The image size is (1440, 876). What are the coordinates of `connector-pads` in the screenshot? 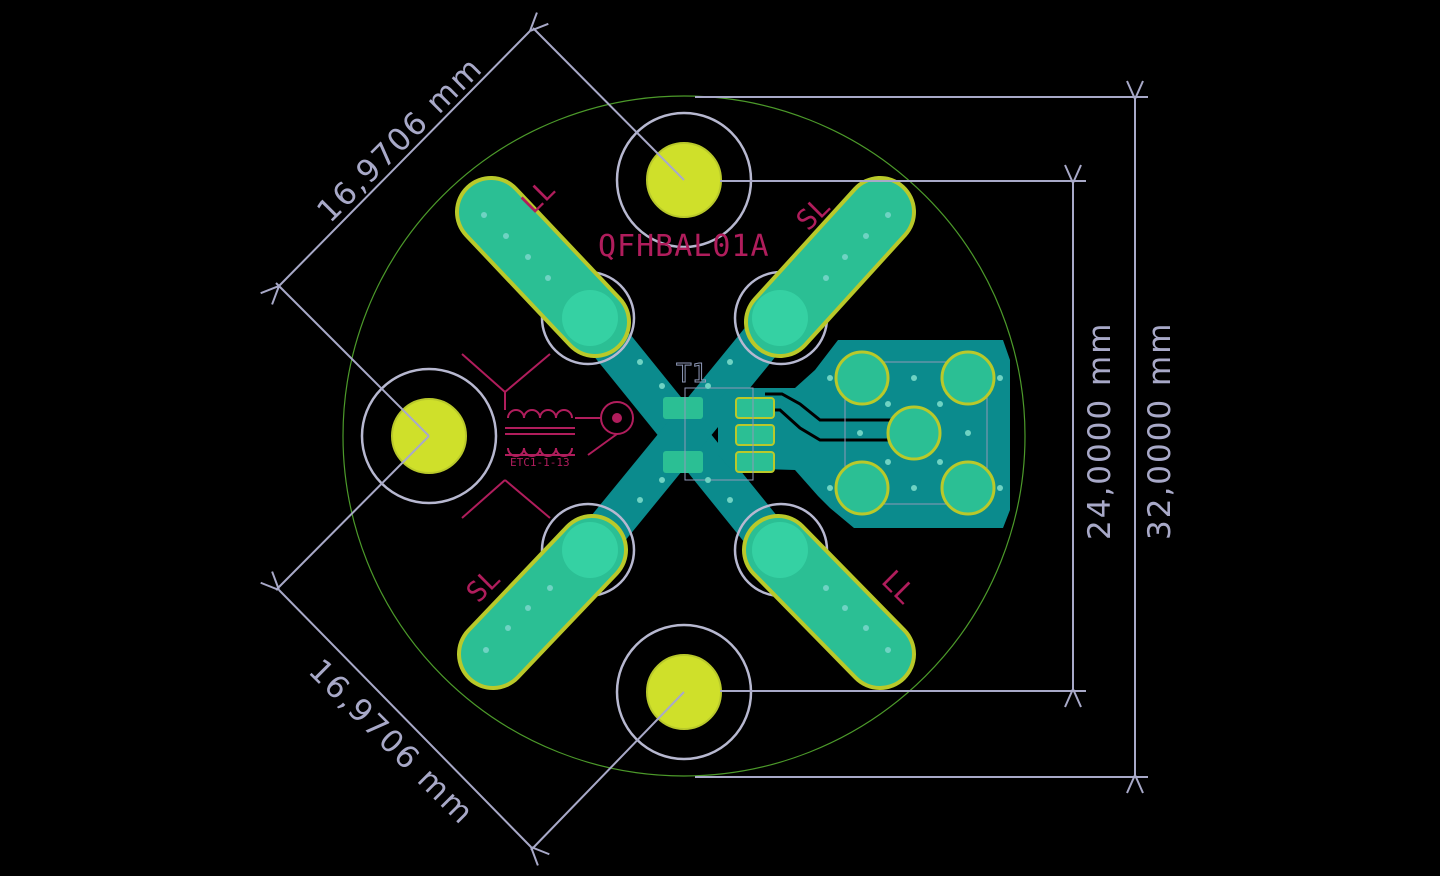 It's located at (915, 433).